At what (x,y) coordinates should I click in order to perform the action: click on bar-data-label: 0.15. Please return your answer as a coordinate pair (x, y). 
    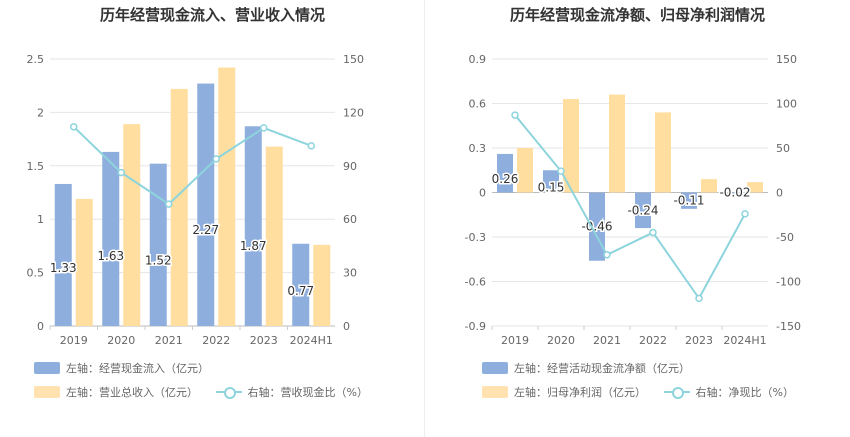
    Looking at the image, I should click on (551, 187).